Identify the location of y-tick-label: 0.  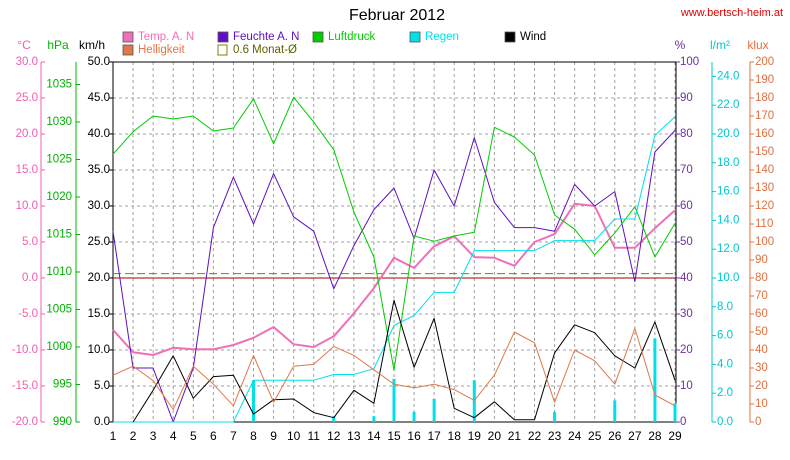
(758, 422).